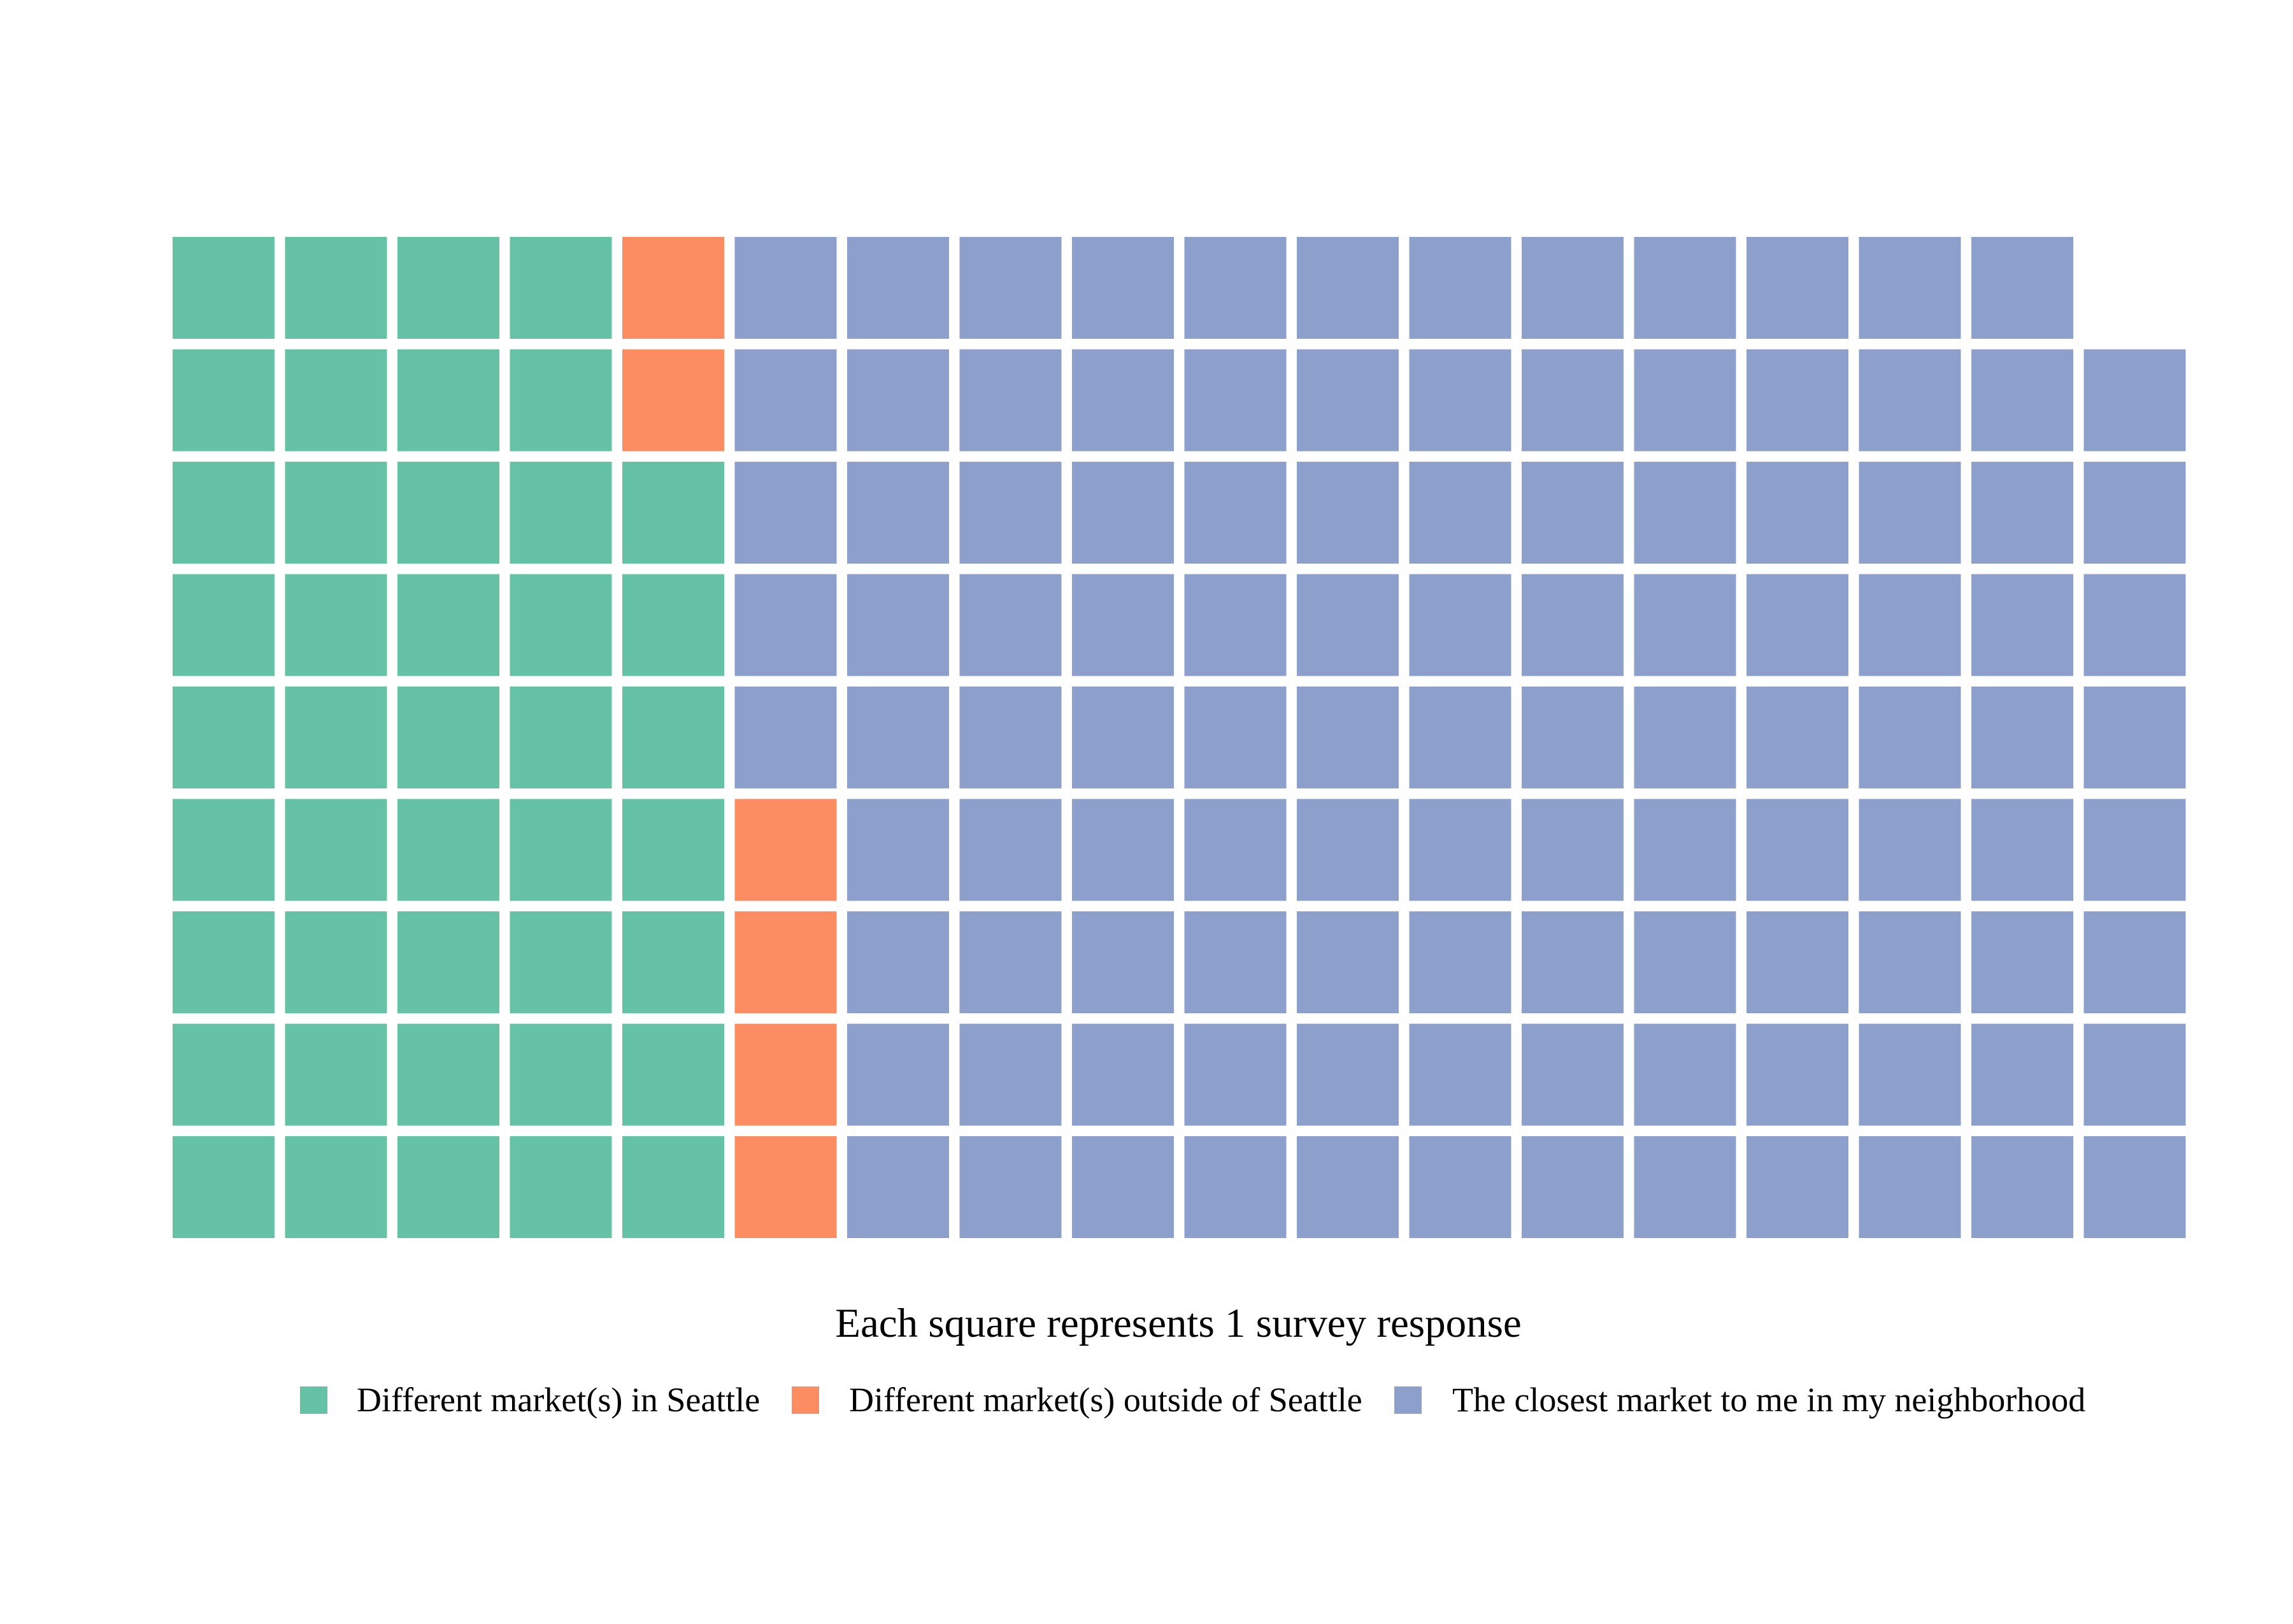  Describe the element at coordinates (558, 1400) in the screenshot. I see `legend-label-seattle: Different market(s) in Seattle` at that location.